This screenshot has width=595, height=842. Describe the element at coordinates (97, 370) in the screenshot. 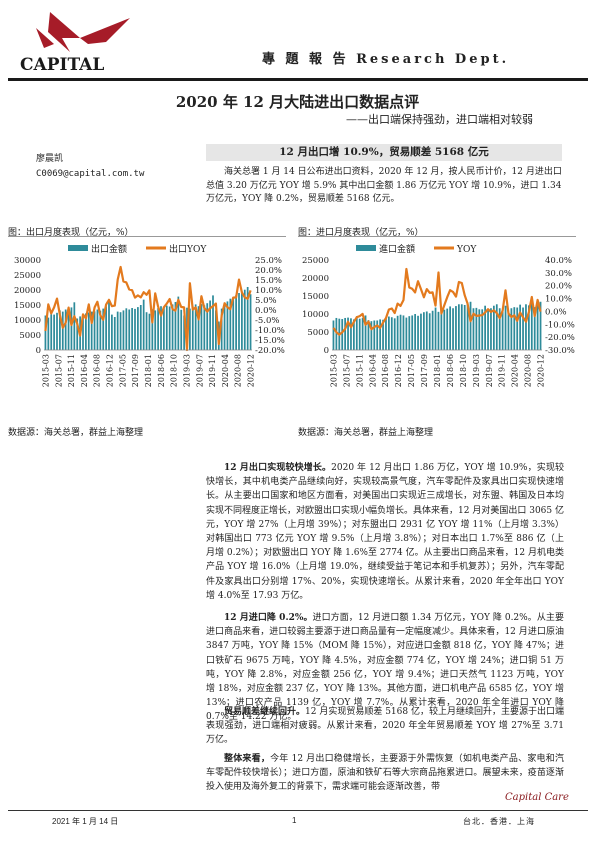

I see `x-tick-label: 2016-08` at that location.